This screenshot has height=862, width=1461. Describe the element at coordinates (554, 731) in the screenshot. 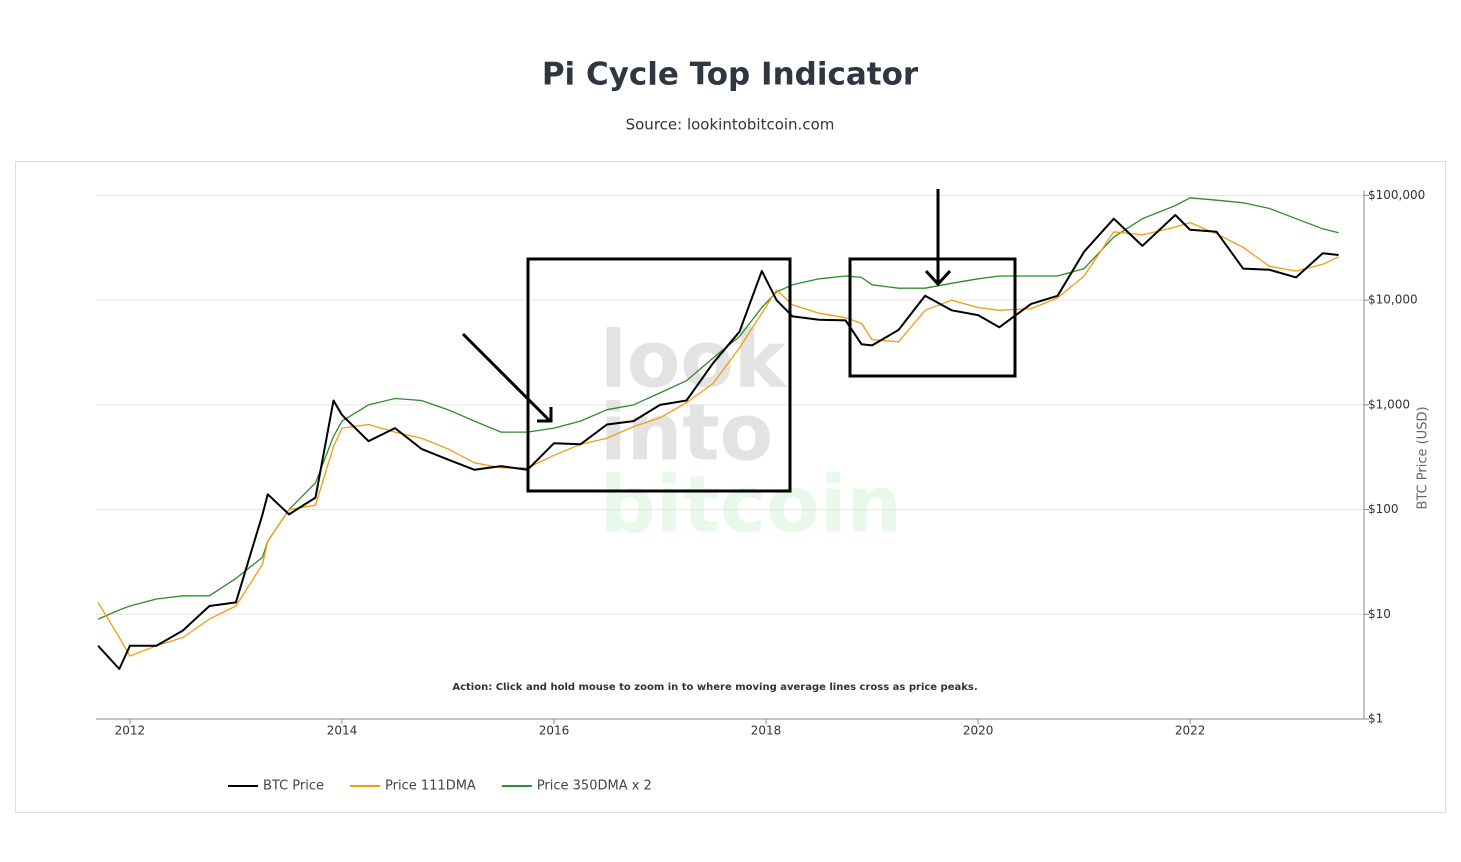

I see `x-tick-label: 2016` at that location.